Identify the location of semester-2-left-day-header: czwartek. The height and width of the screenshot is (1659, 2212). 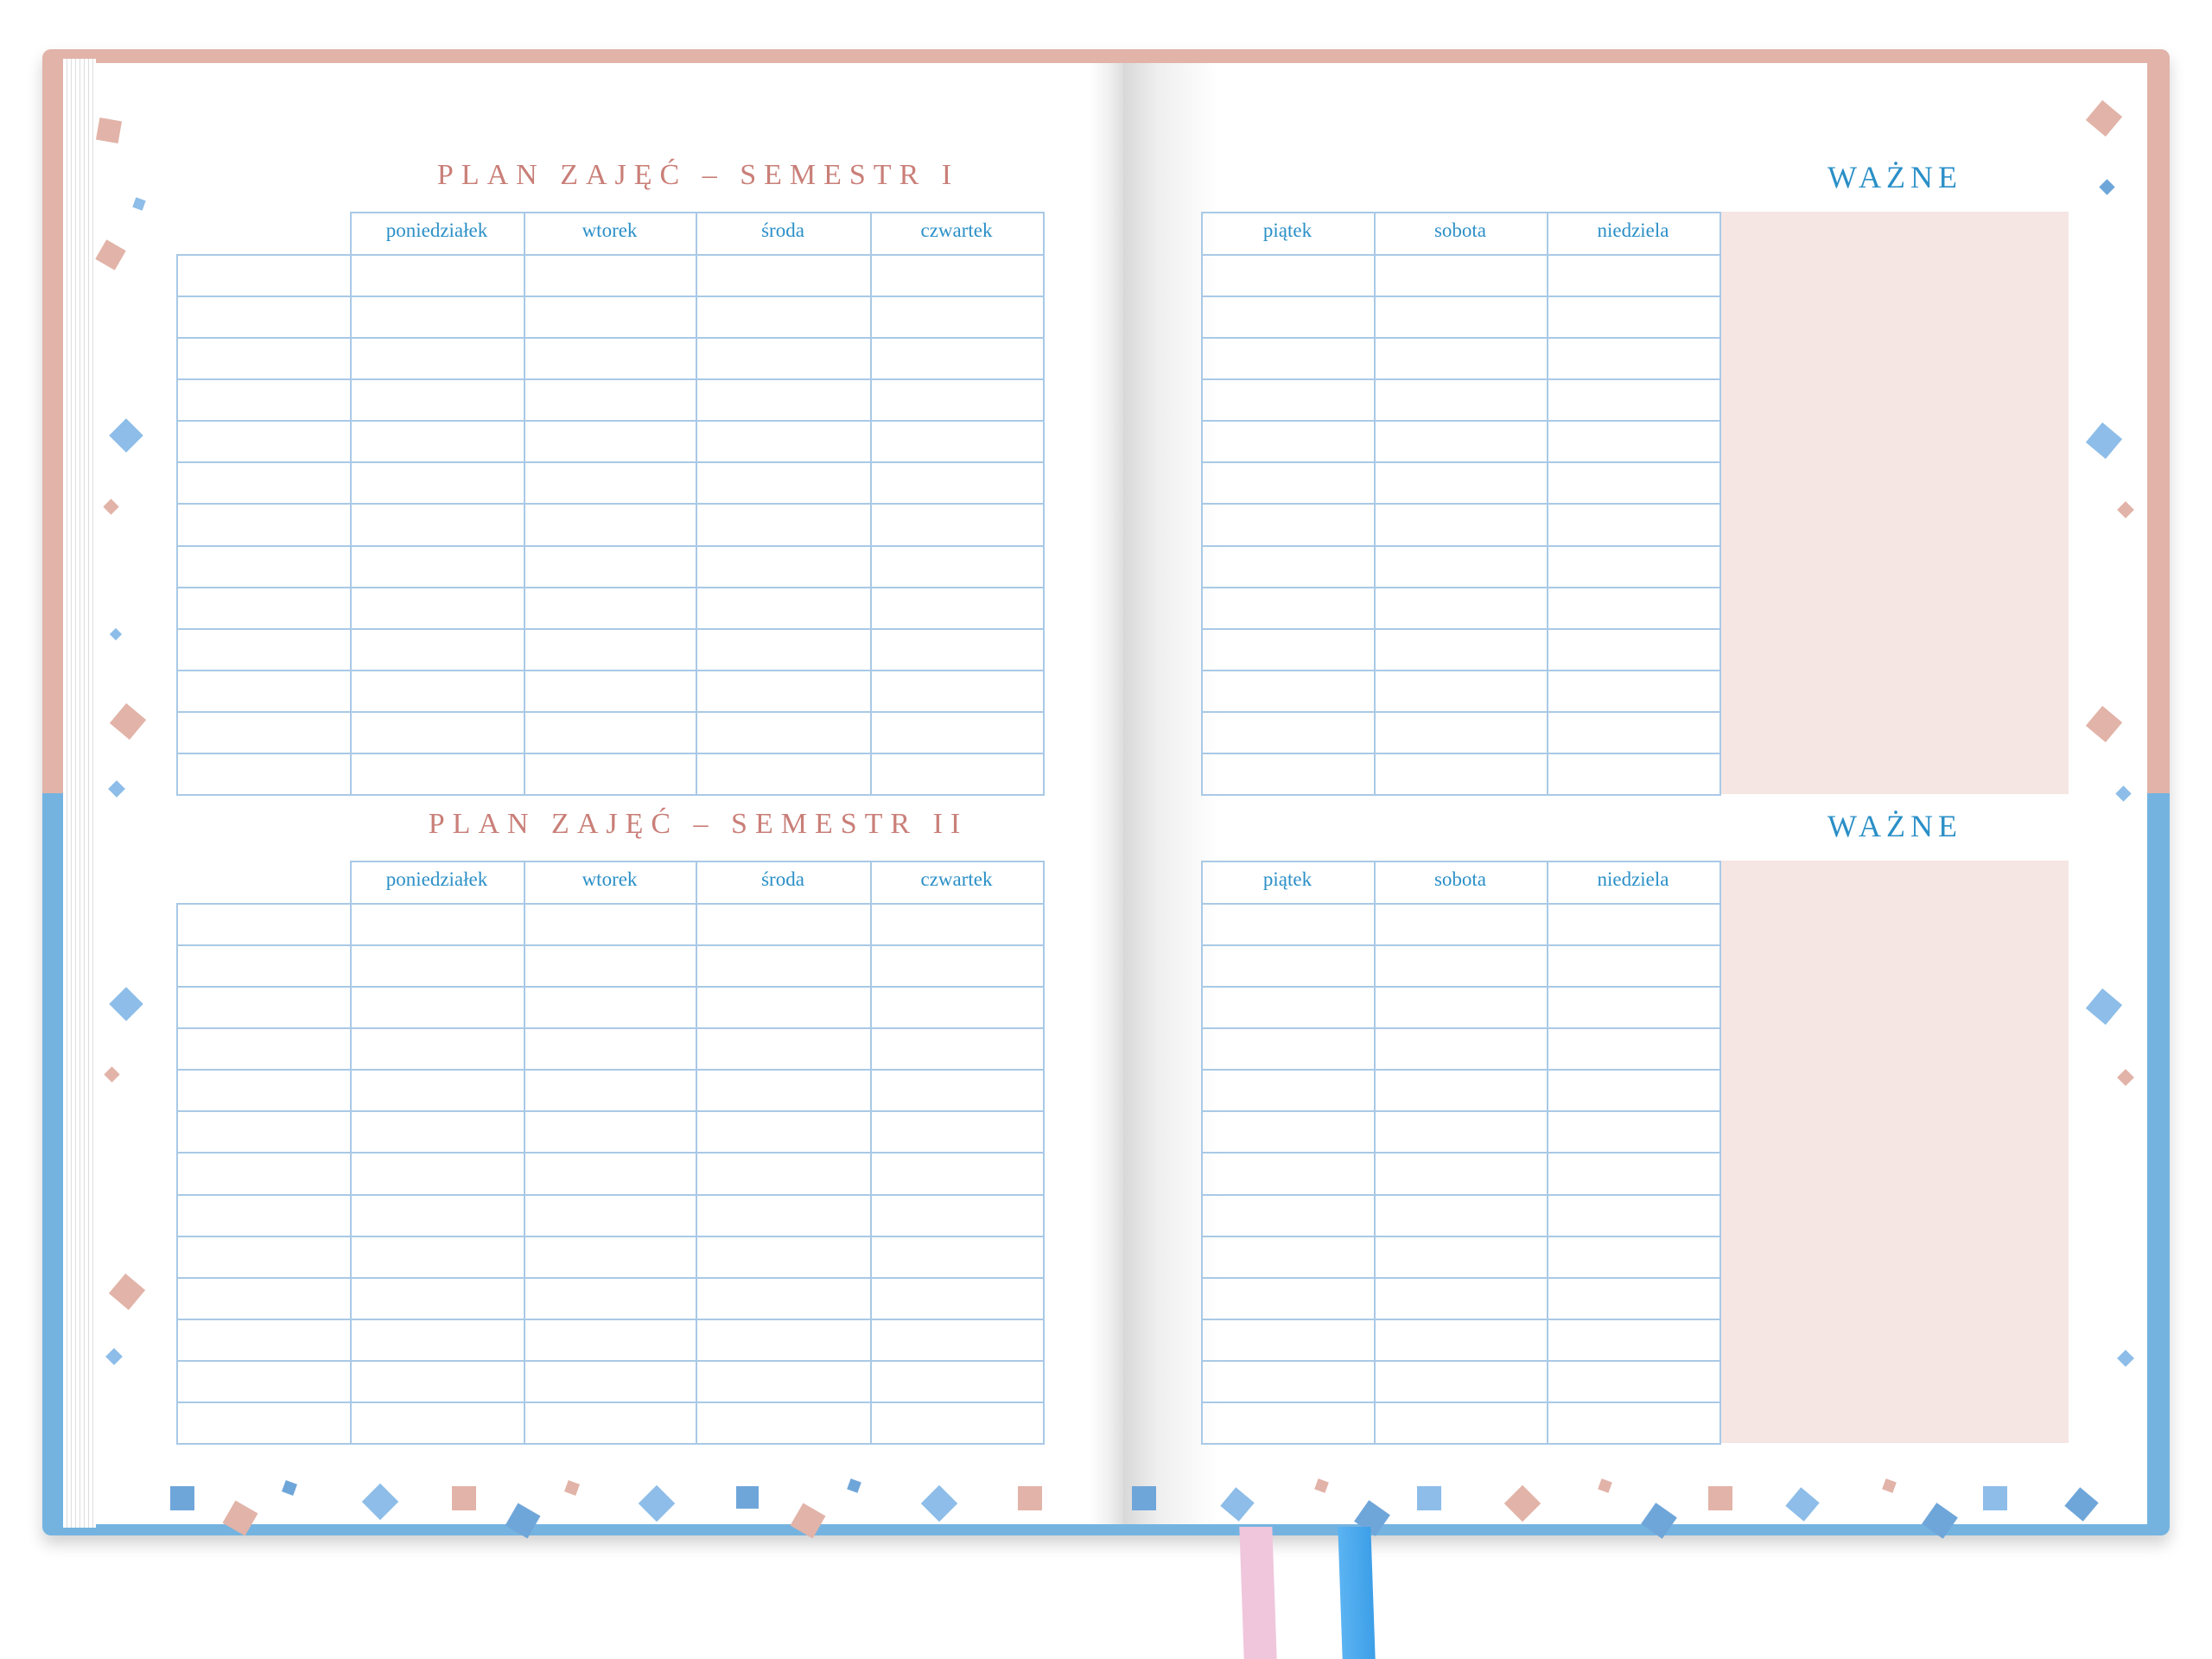
(956, 879).